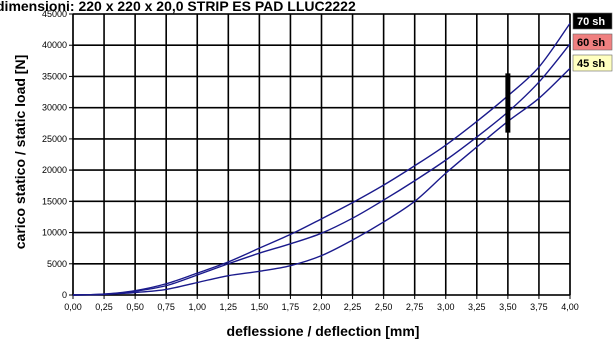 Image resolution: width=613 pixels, height=343 pixels. I want to click on y-tick-label: 10000, so click(54, 233).